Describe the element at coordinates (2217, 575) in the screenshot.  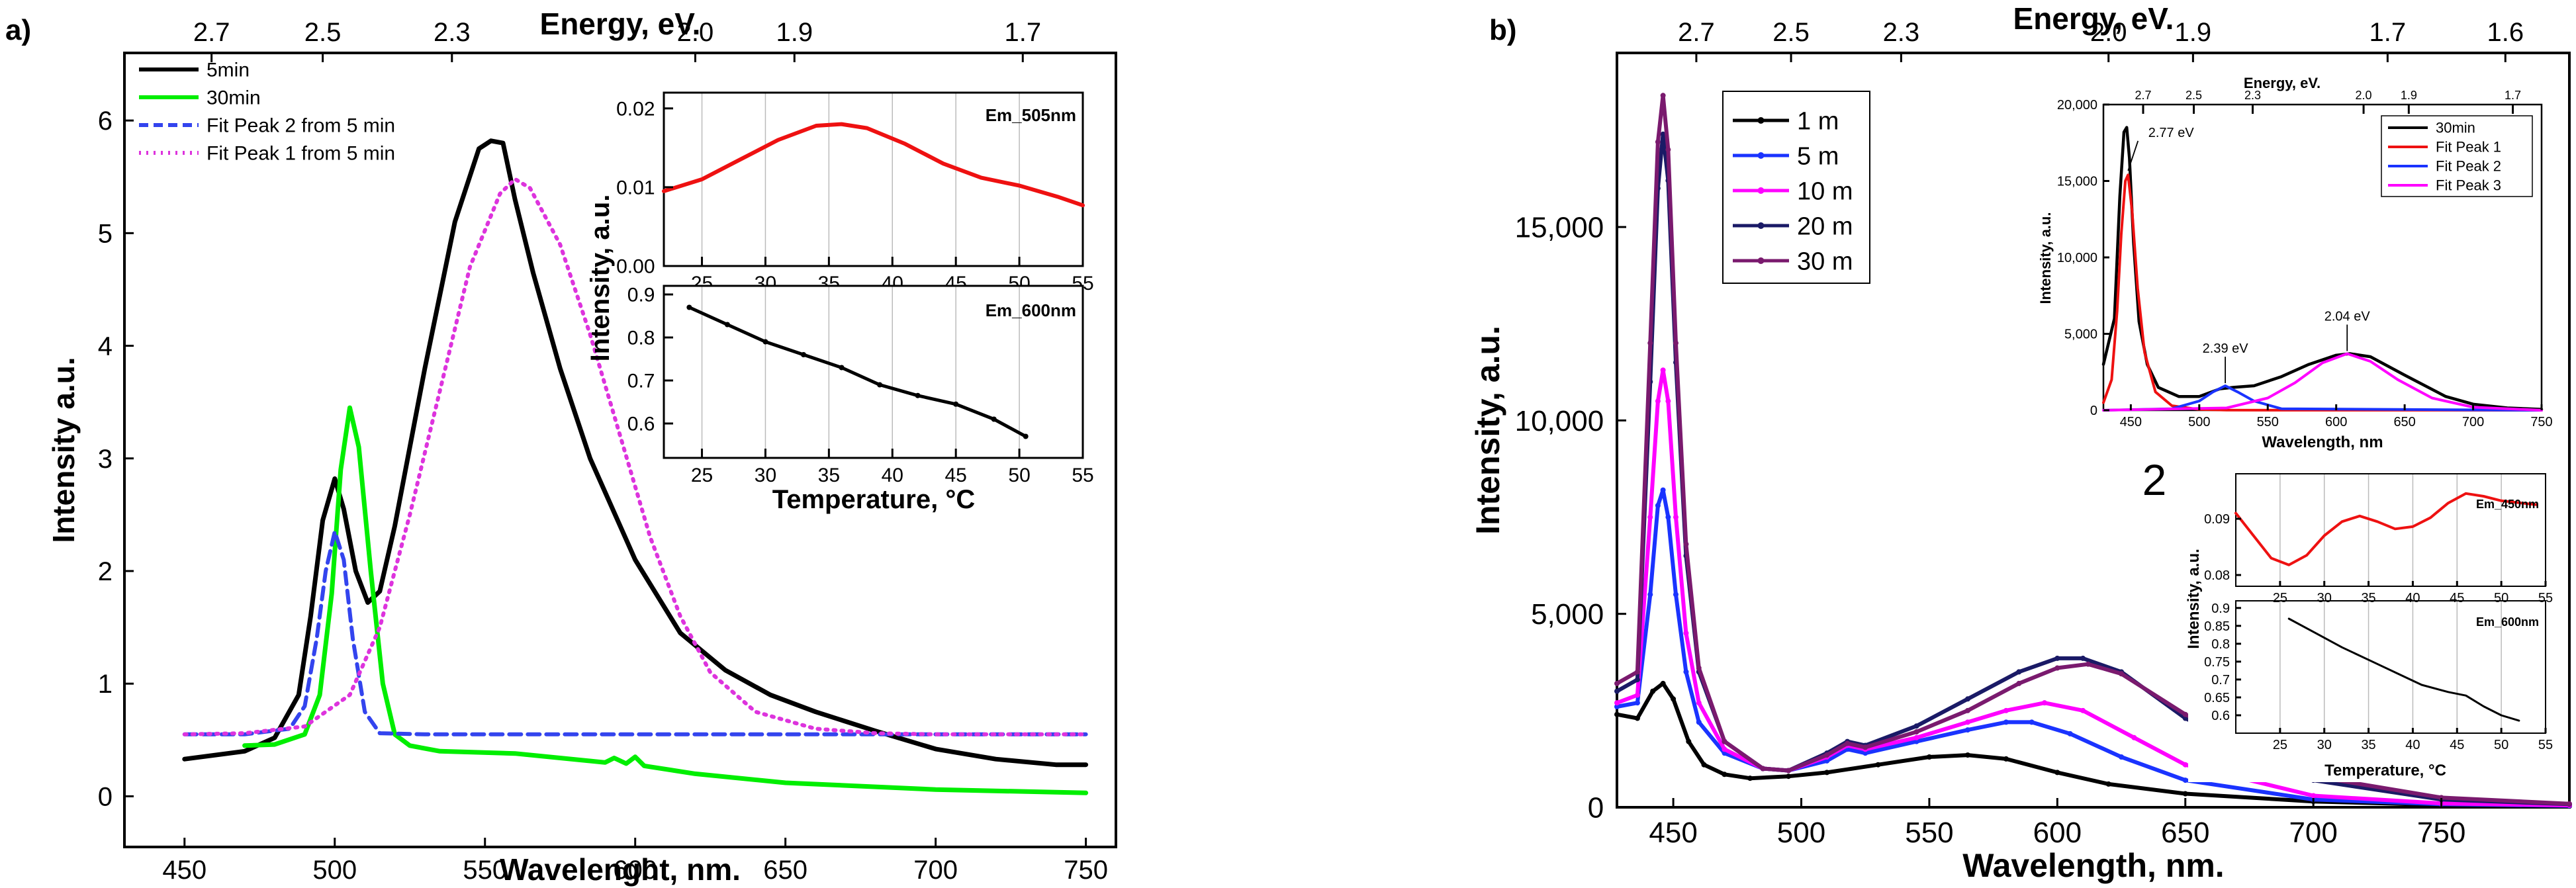
I see `y-tick-label: 0.08` at that location.